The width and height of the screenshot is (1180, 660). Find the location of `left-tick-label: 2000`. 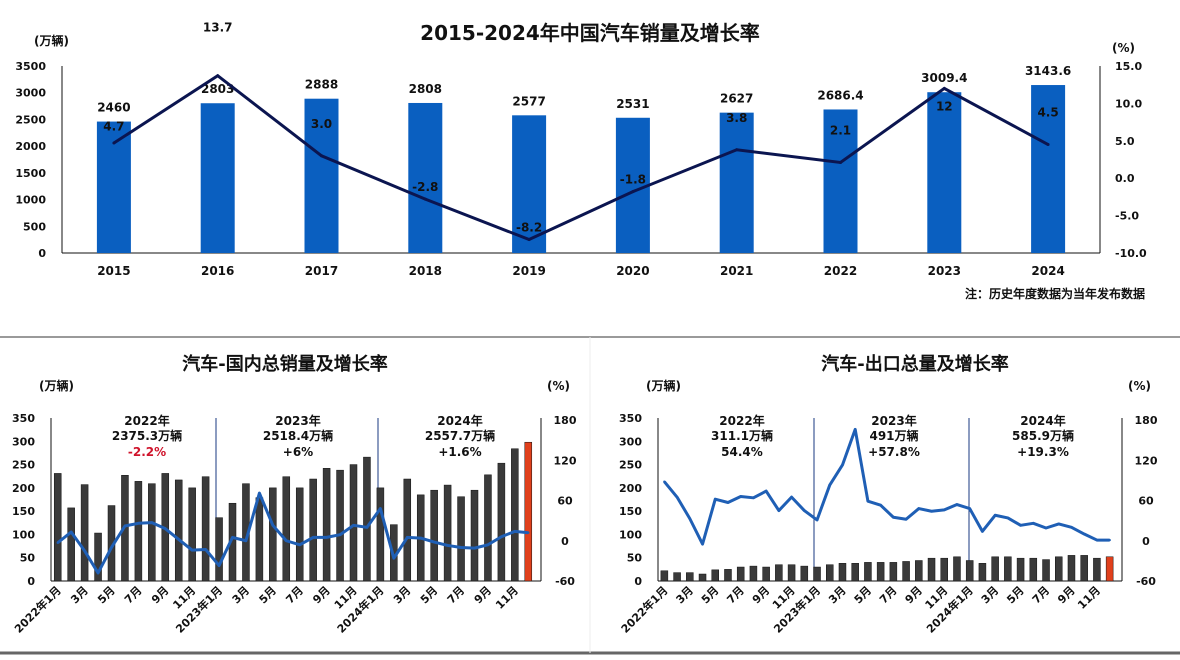

left-tick-label: 2000 is located at coordinates (30, 146).